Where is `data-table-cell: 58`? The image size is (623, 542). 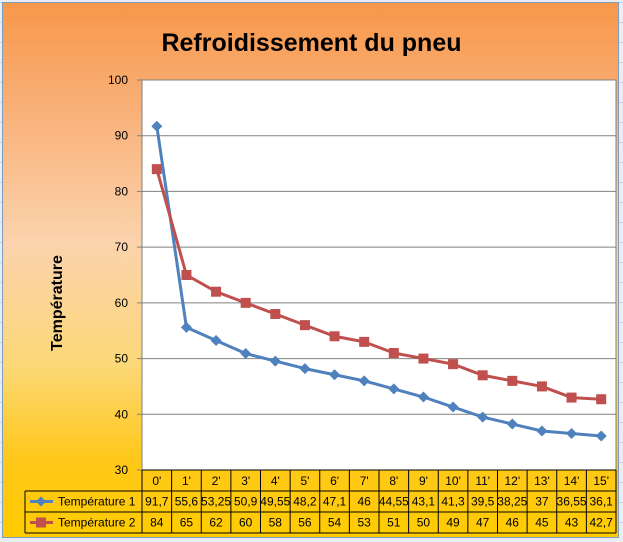
data-table-cell: 58 is located at coordinates (276, 523).